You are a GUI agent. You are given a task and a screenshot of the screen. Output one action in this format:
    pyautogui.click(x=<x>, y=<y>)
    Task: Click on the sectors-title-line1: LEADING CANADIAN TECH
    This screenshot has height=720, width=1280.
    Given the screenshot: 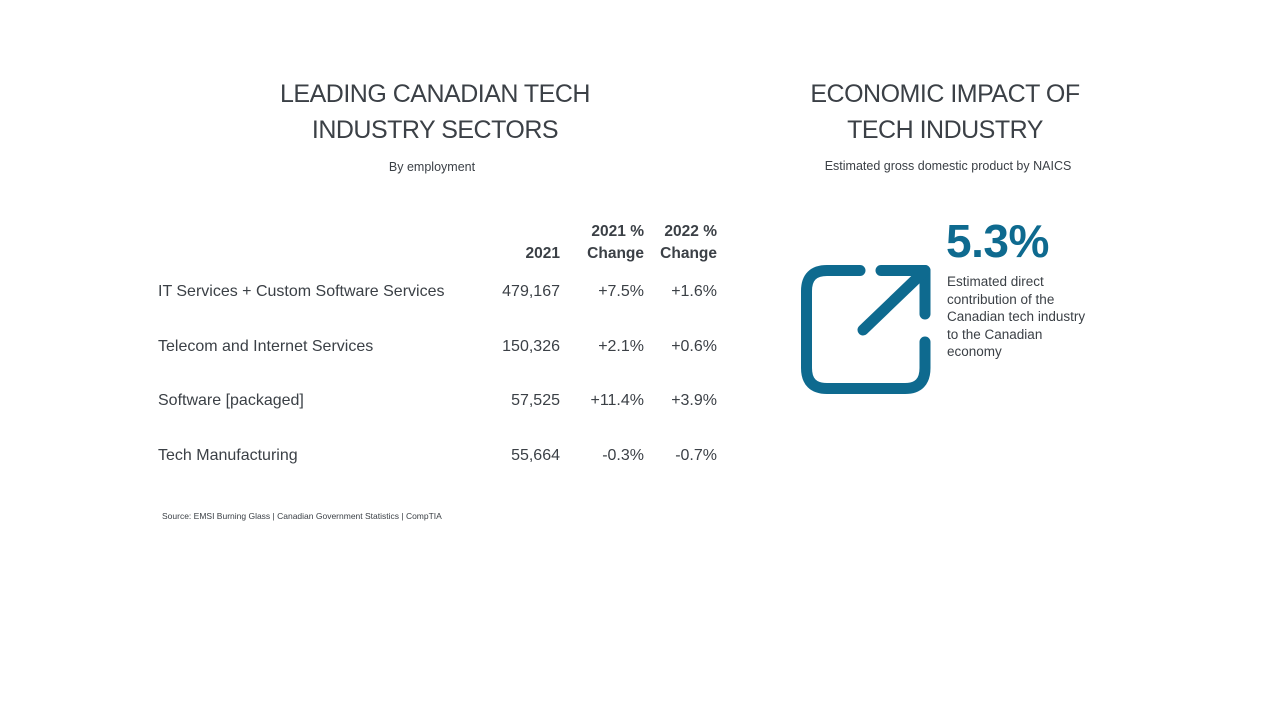 What is the action you would take?
    pyautogui.click(x=435, y=94)
    